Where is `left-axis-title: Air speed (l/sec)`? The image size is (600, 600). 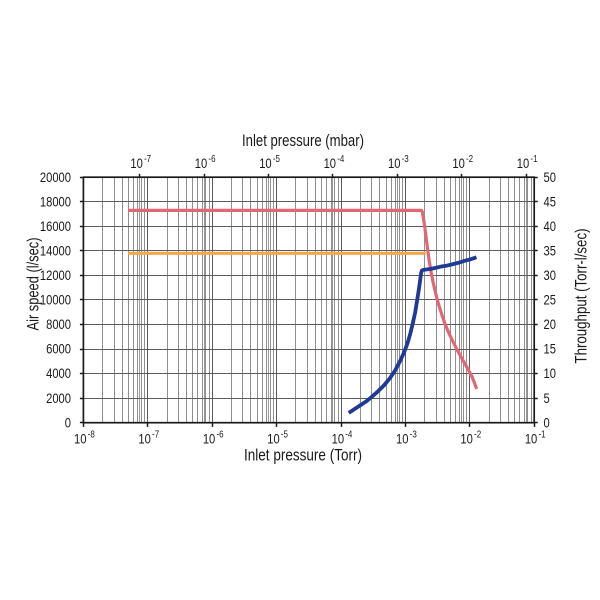 left-axis-title: Air speed (l/sec) is located at coordinates (33, 284).